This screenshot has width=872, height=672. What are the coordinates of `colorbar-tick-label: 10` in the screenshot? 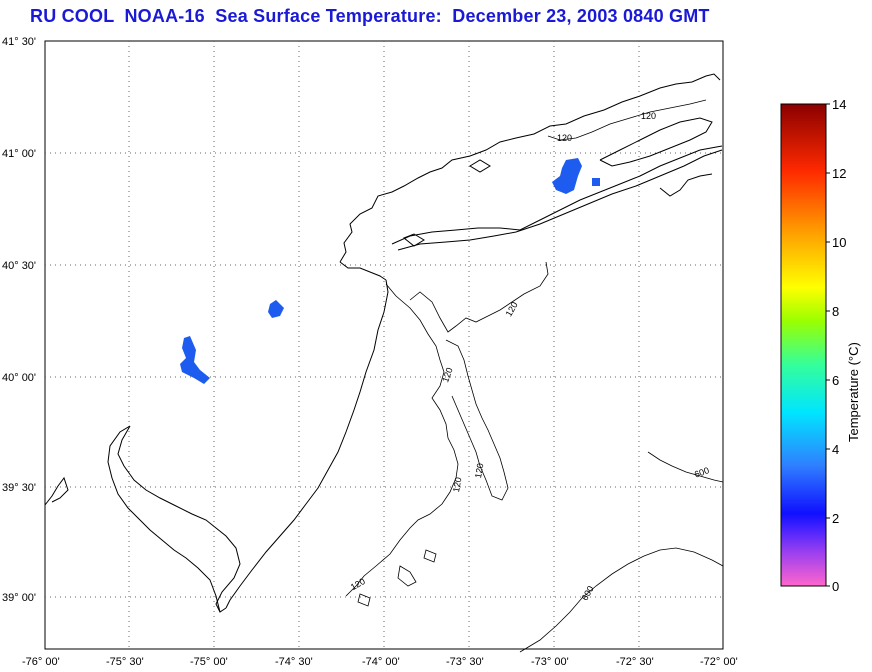 It's located at (839, 242).